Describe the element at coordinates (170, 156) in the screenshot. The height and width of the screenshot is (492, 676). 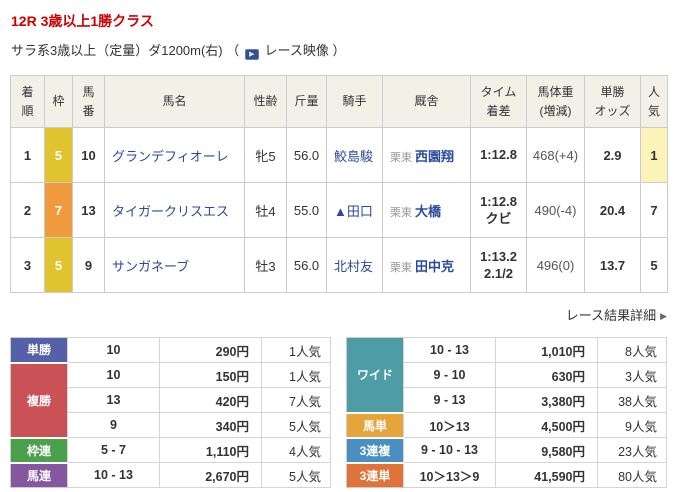
I see `horse-name-link: グランデフィオーレ` at that location.